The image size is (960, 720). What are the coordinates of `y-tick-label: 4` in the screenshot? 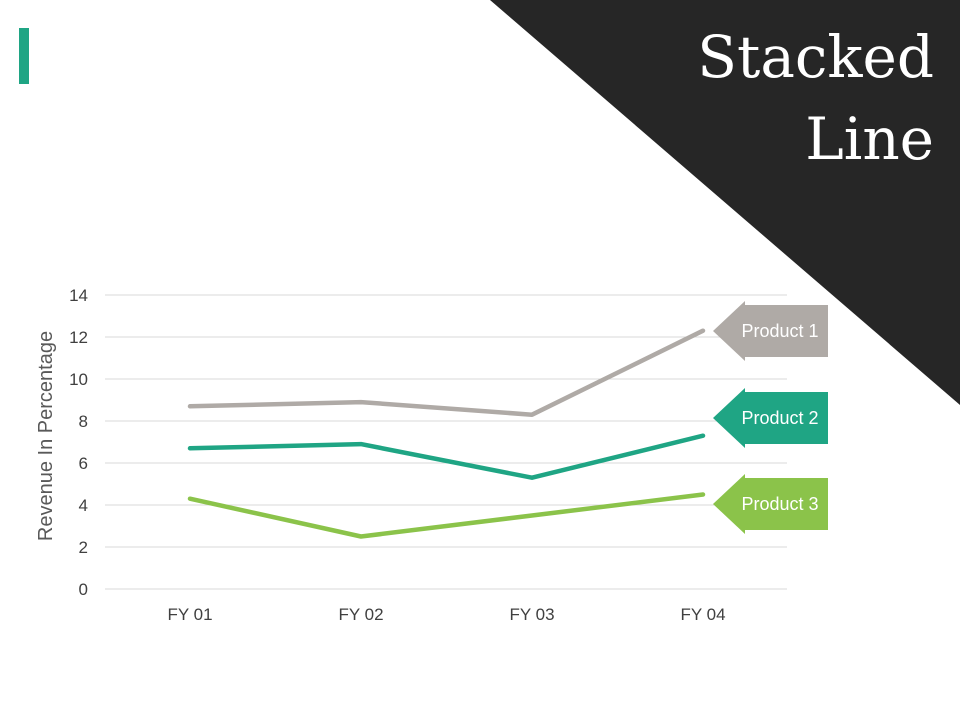 It's located at (83, 505).